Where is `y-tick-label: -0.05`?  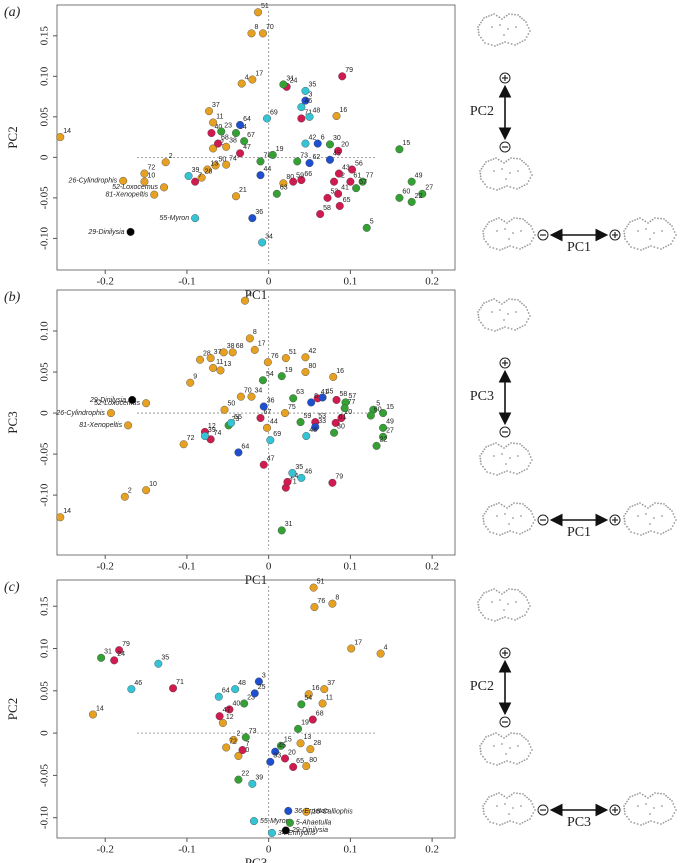 y-tick-label: -0.05 is located at coordinates (45, 453).